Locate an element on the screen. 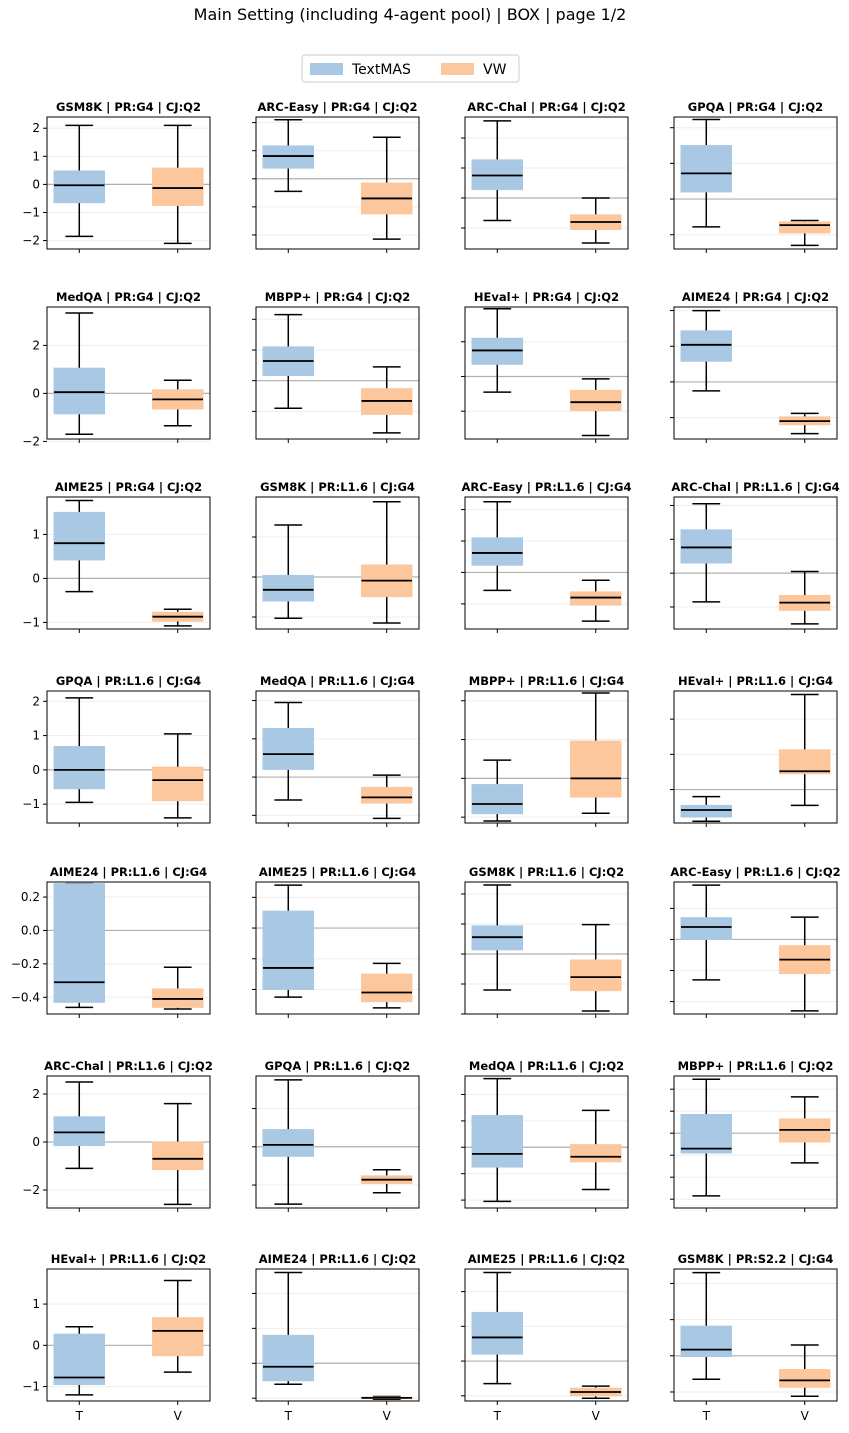  subplot-13: −1 0 1 2 GPQA | PR:L1.6 | CJ:G4 is located at coordinates (116, 750).